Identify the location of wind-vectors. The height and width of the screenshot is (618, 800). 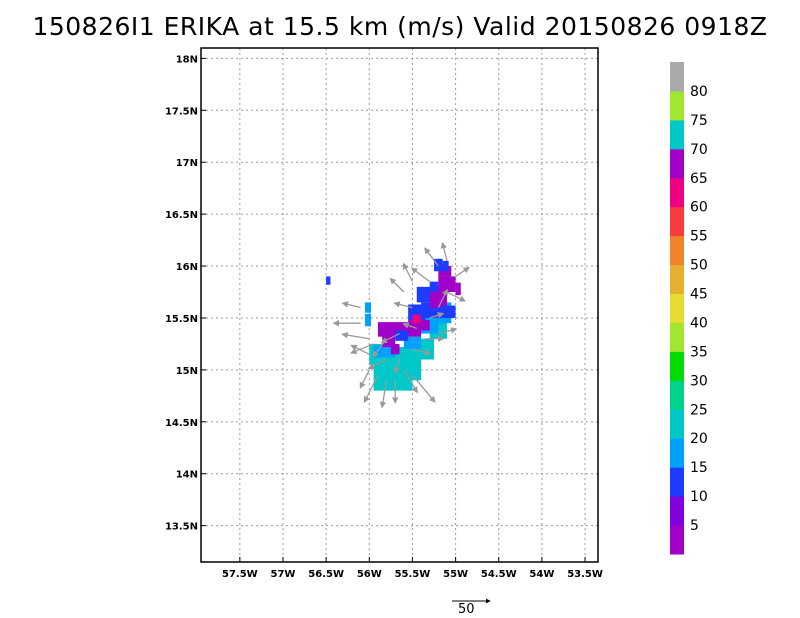
(401, 325).